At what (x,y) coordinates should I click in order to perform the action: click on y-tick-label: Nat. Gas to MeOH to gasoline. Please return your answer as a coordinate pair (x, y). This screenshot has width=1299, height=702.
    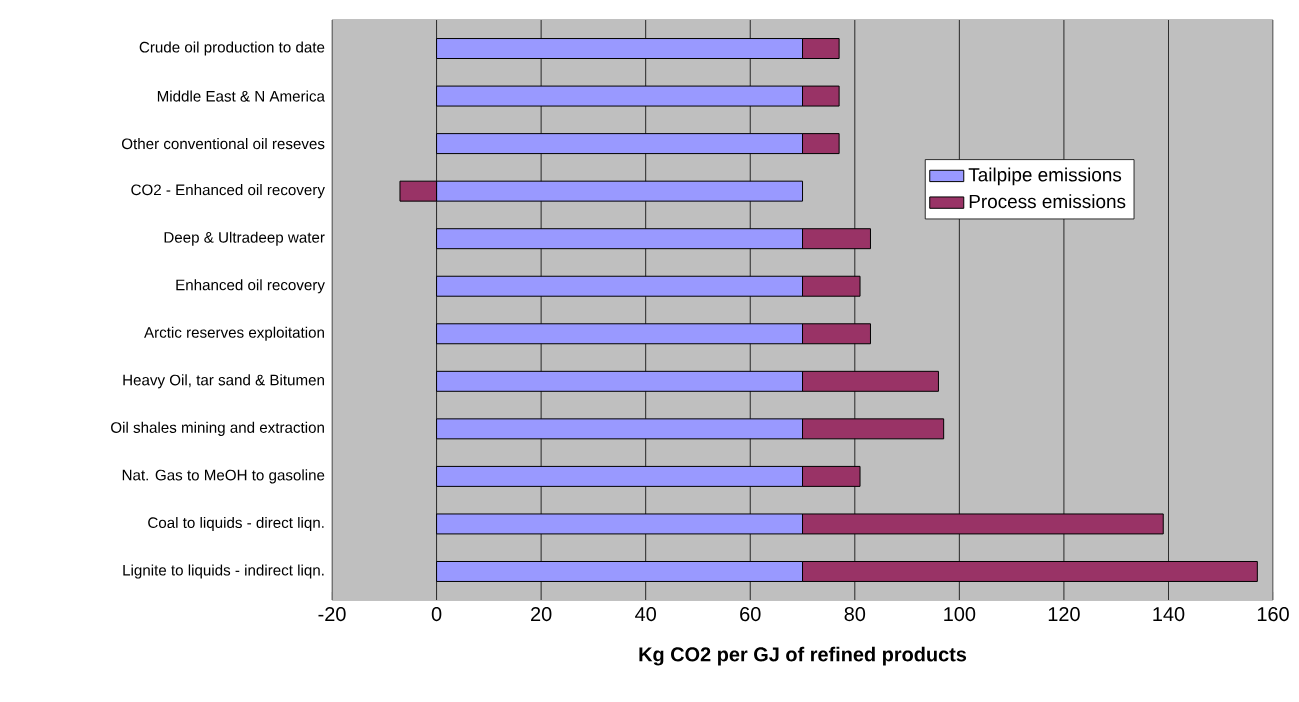
    Looking at the image, I should click on (223, 476).